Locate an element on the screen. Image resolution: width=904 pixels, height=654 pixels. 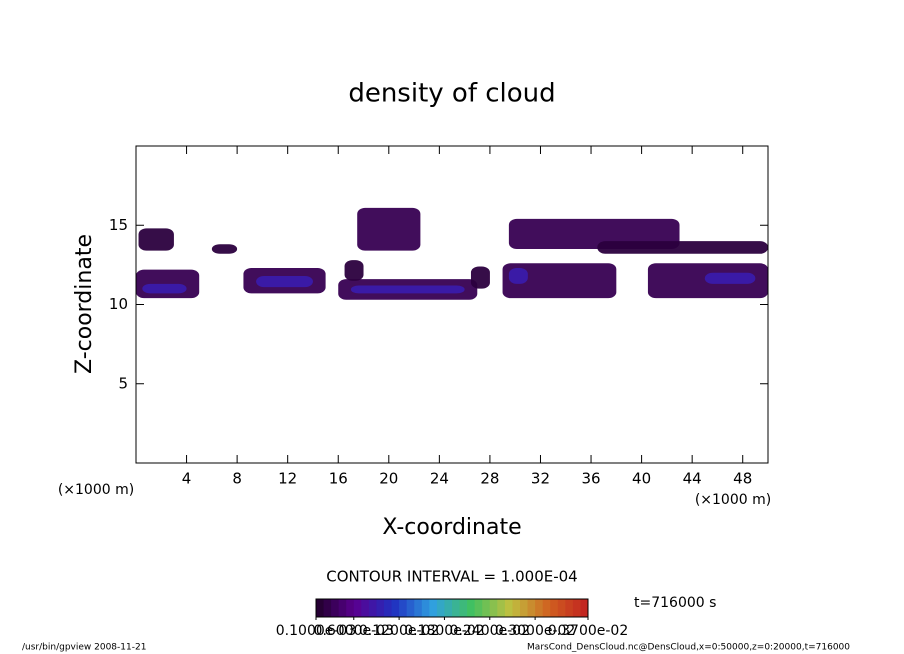
y-unit: (×1000 m) is located at coordinates (96, 490).